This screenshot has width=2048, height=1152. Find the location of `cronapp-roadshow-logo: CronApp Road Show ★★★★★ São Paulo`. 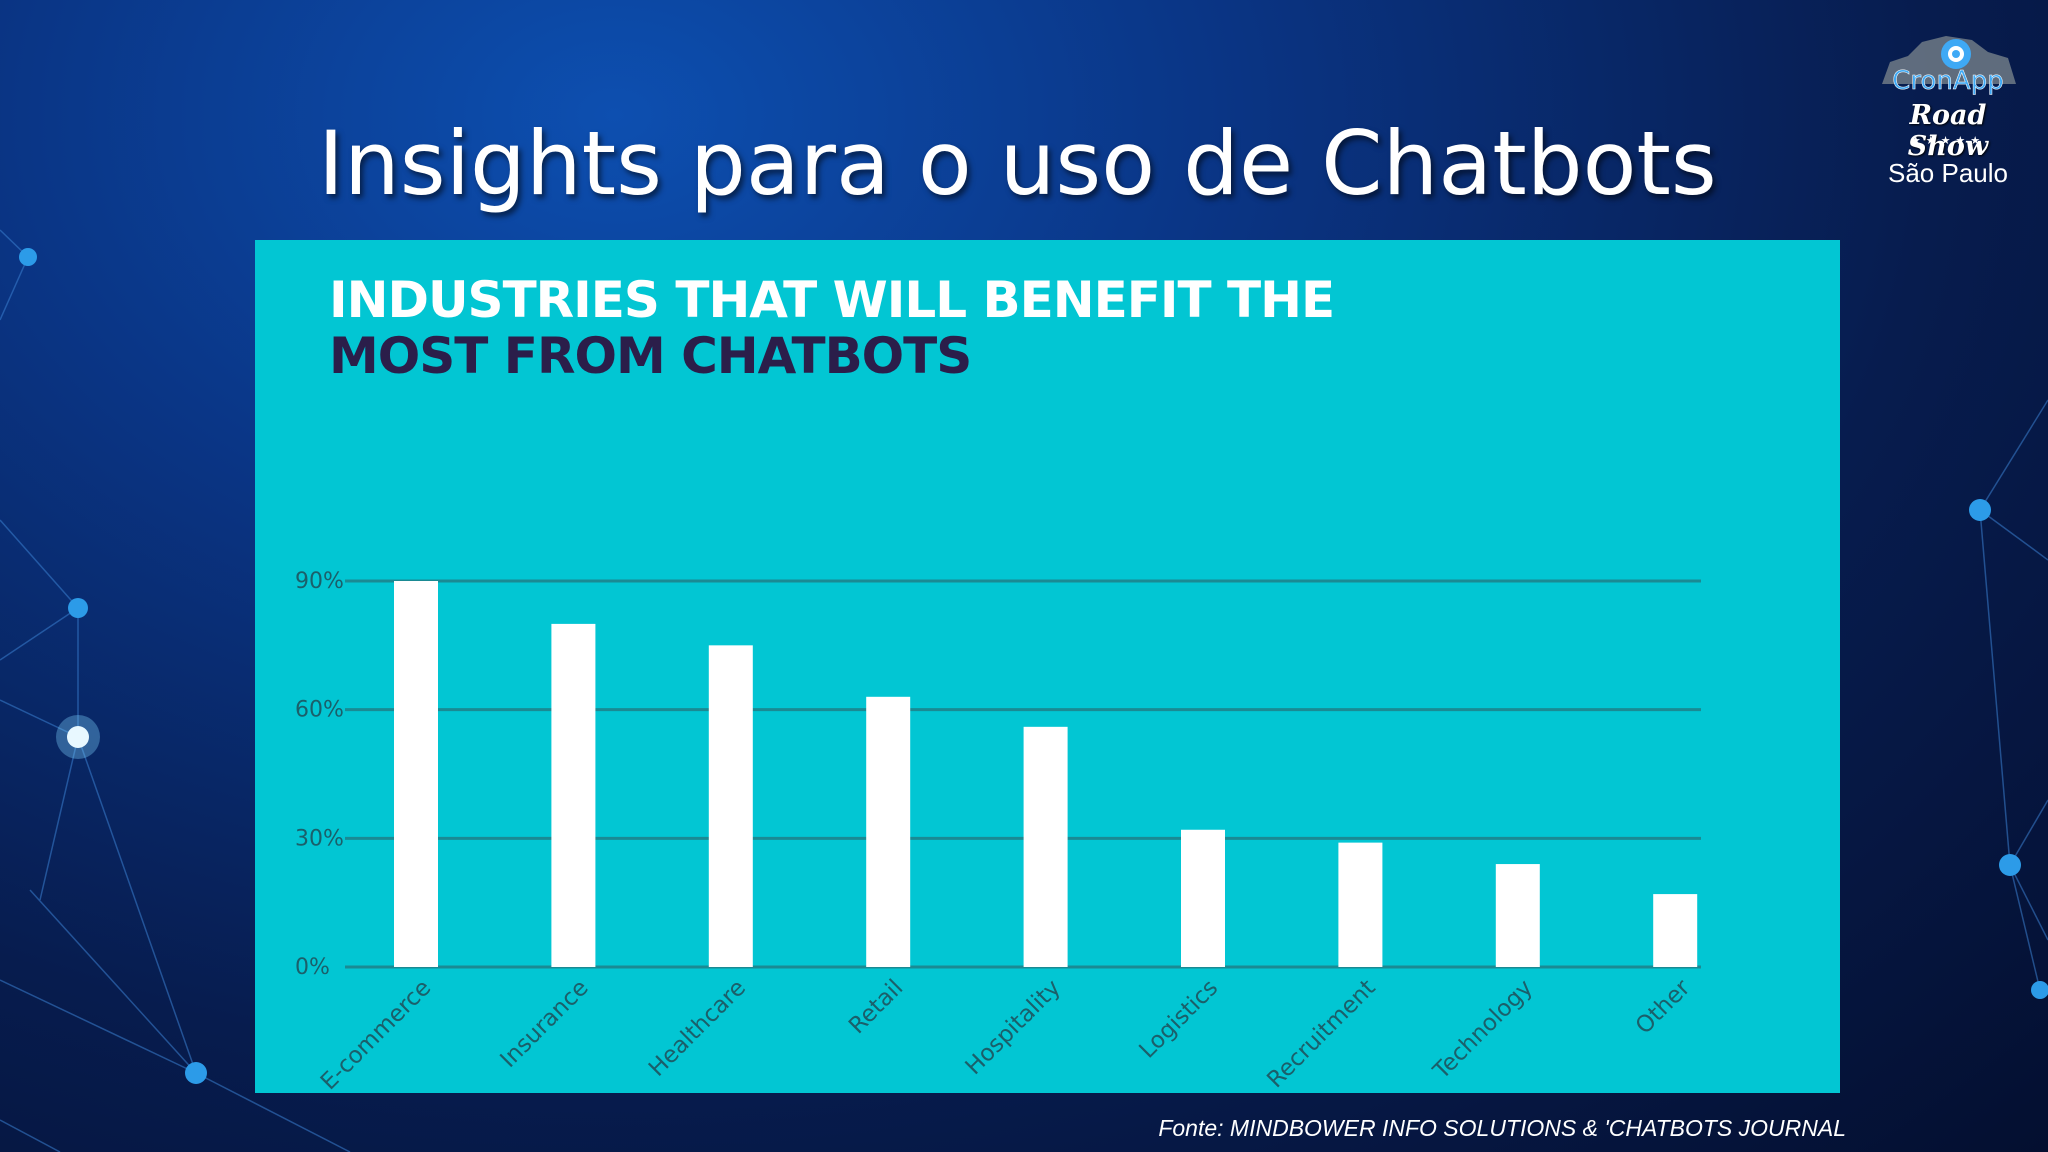

cronapp-roadshow-logo: CronApp Road Show ★★★★★ São Paulo is located at coordinates (1948, 107).